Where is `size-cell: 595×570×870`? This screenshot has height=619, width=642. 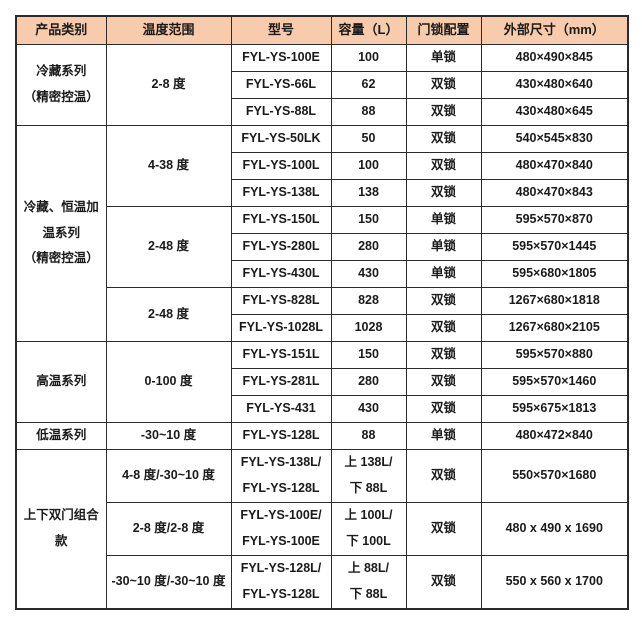
size-cell: 595×570×870 is located at coordinates (554, 220).